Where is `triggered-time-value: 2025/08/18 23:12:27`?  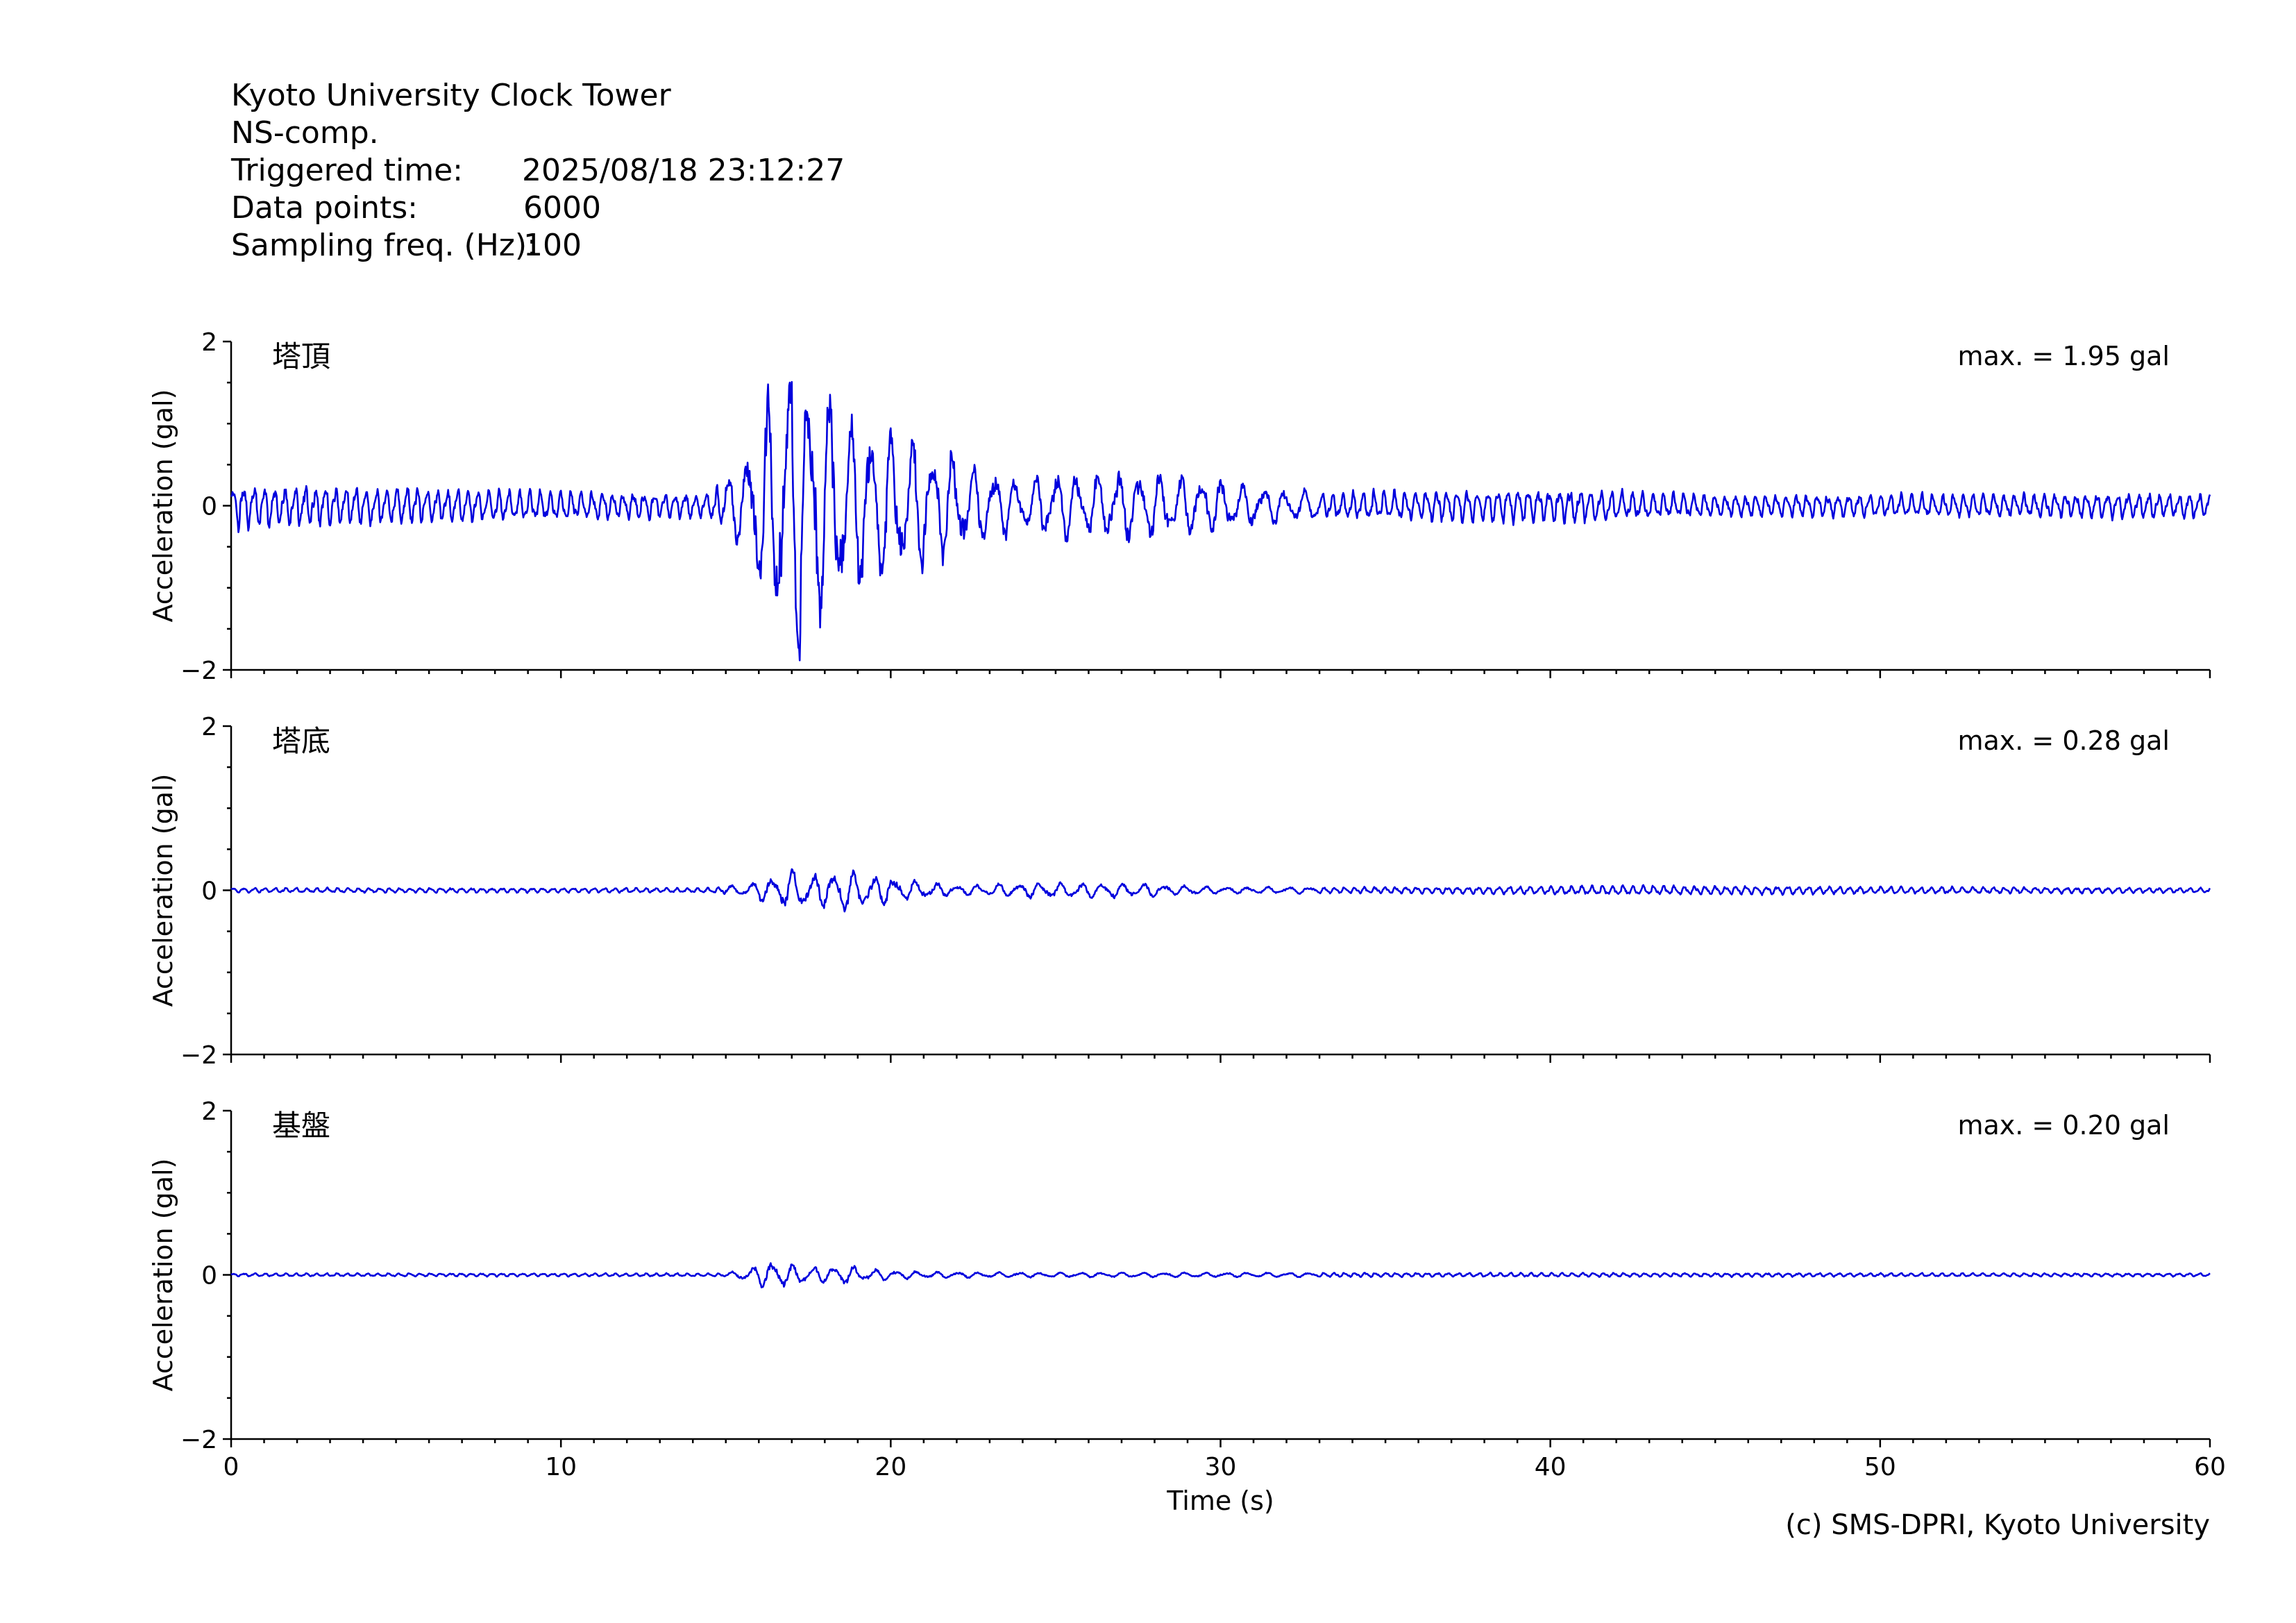
triggered-time-value: 2025/08/18 23:12:27 is located at coordinates (684, 170).